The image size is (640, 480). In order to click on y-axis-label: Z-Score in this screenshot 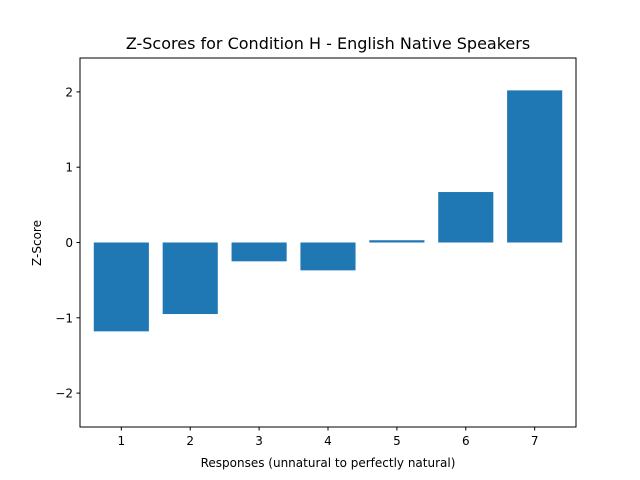, I will do `click(37, 243)`.